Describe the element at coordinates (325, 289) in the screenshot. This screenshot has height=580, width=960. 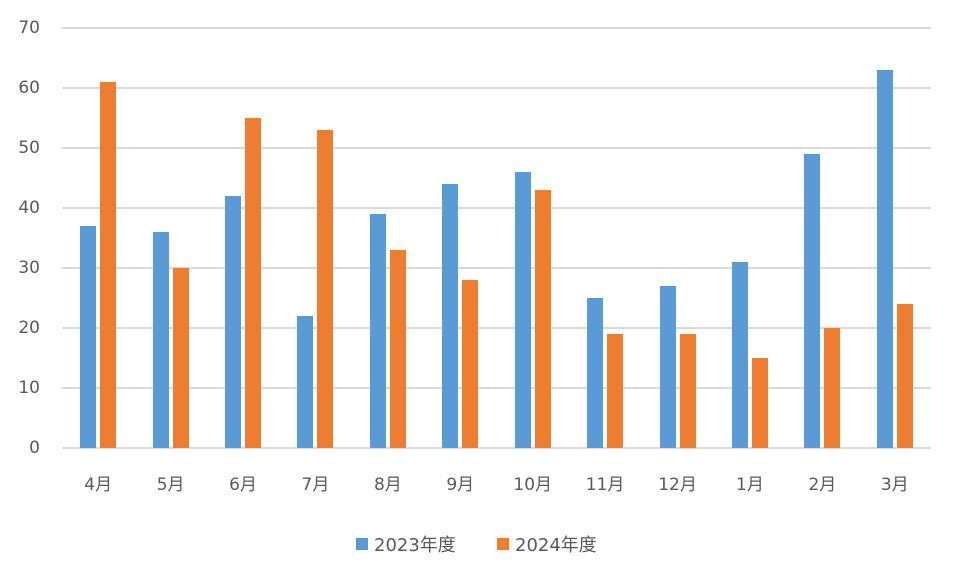
I see `bar-2024年度-7月` at that location.